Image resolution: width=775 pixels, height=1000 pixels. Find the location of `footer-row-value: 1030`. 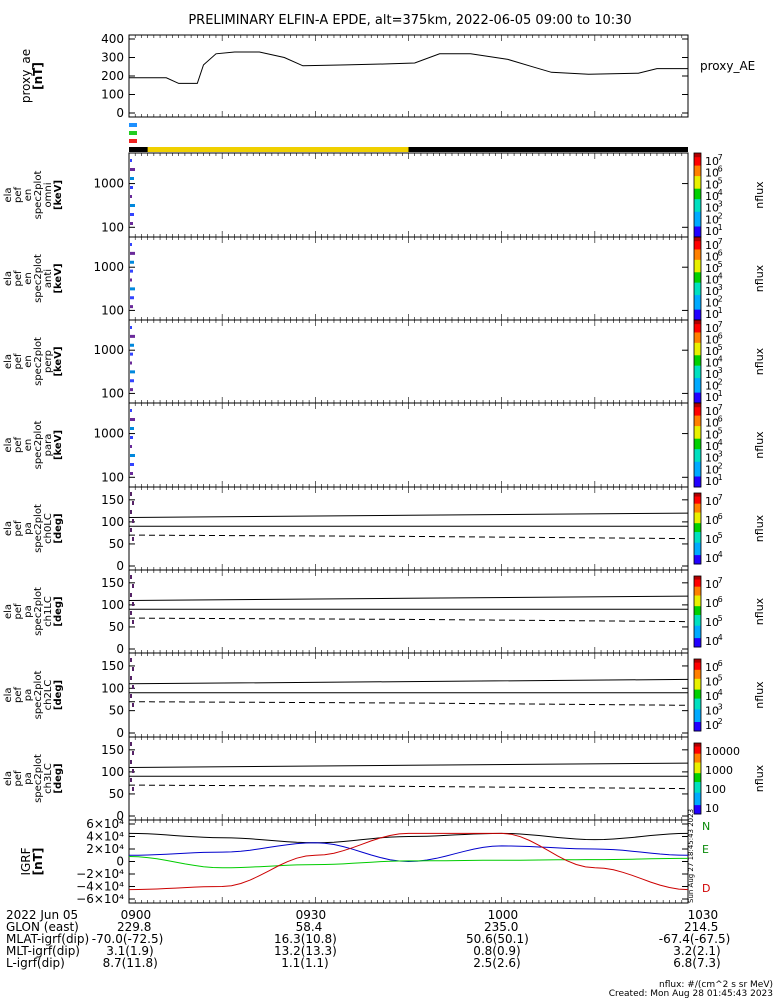

footer-row-value: 1030 is located at coordinates (703, 915).